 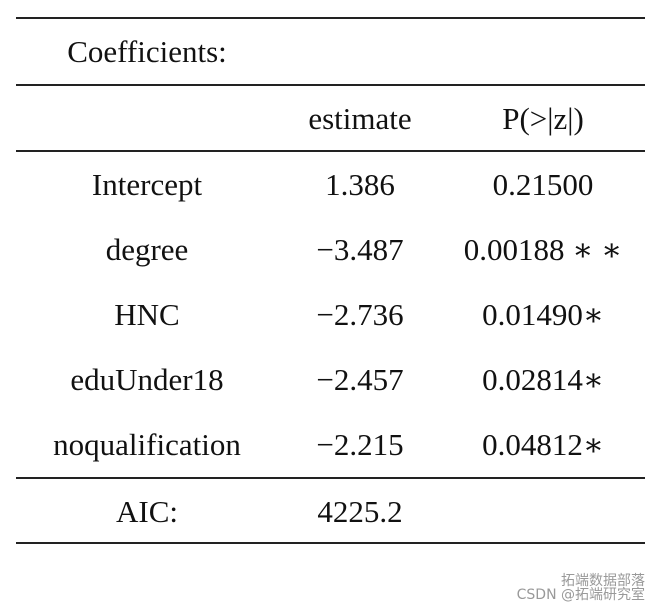 I want to click on table-cell: 0.02814∗, so click(x=543, y=379).